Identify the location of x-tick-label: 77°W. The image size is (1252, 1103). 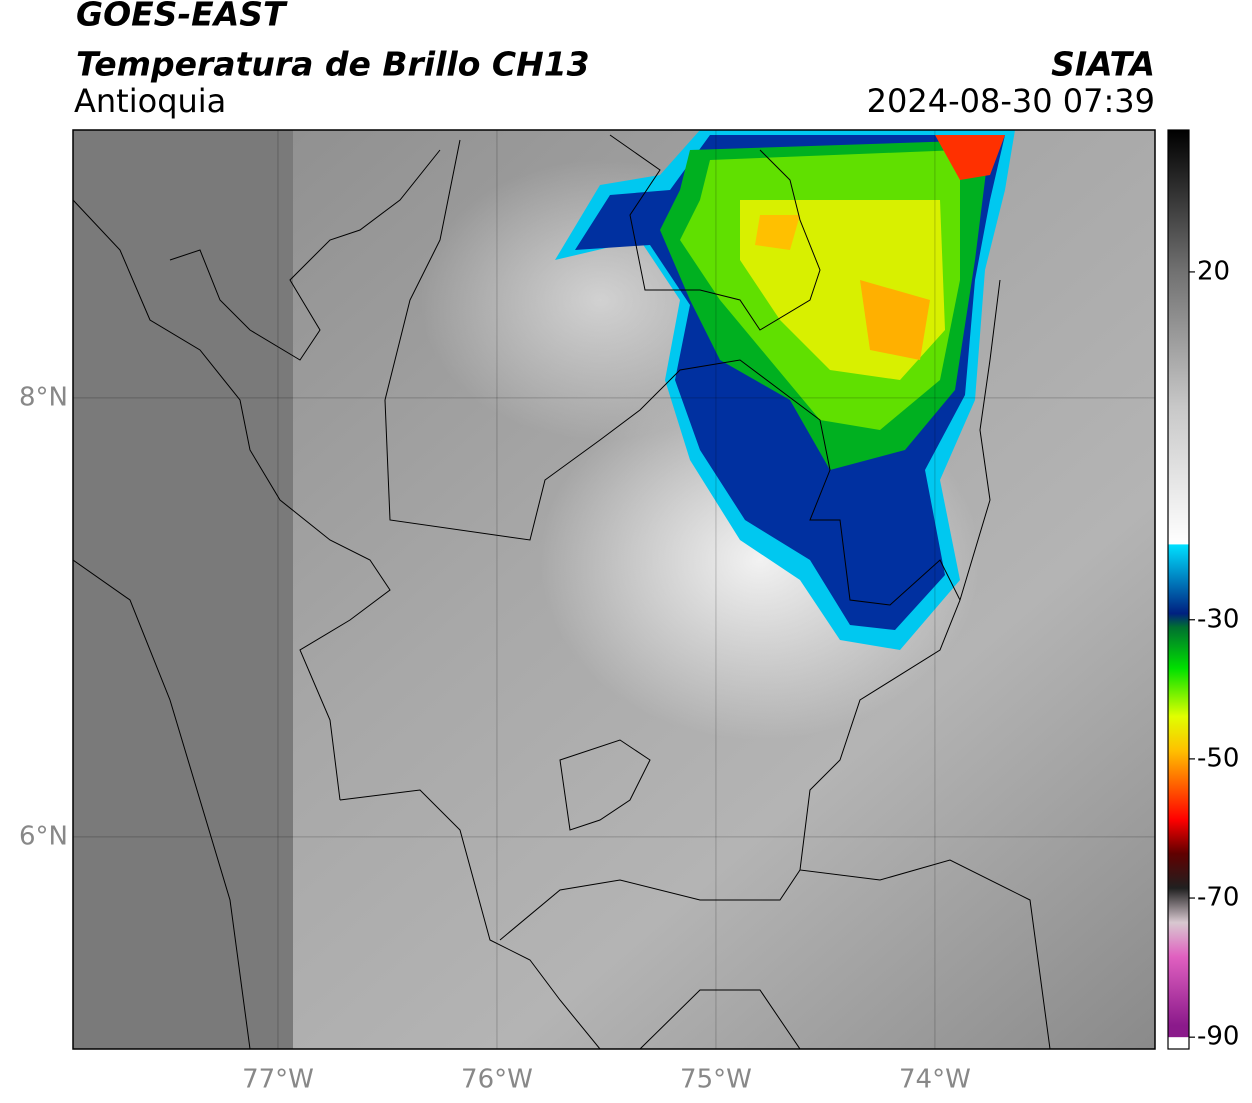
(278, 1080).